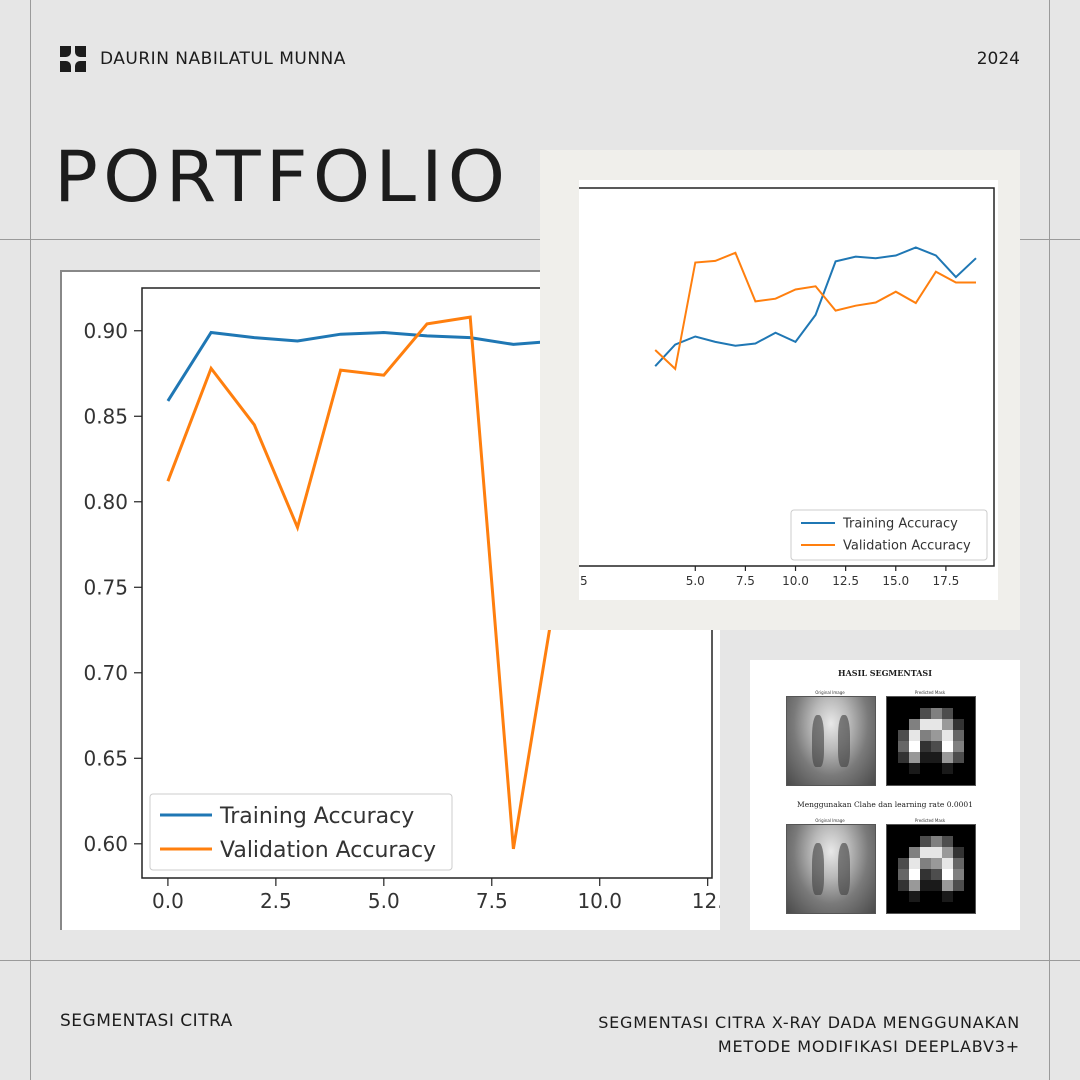  What do you see at coordinates (695, 581) in the screenshot?
I see `x-tick-label: 5.0` at bounding box center [695, 581].